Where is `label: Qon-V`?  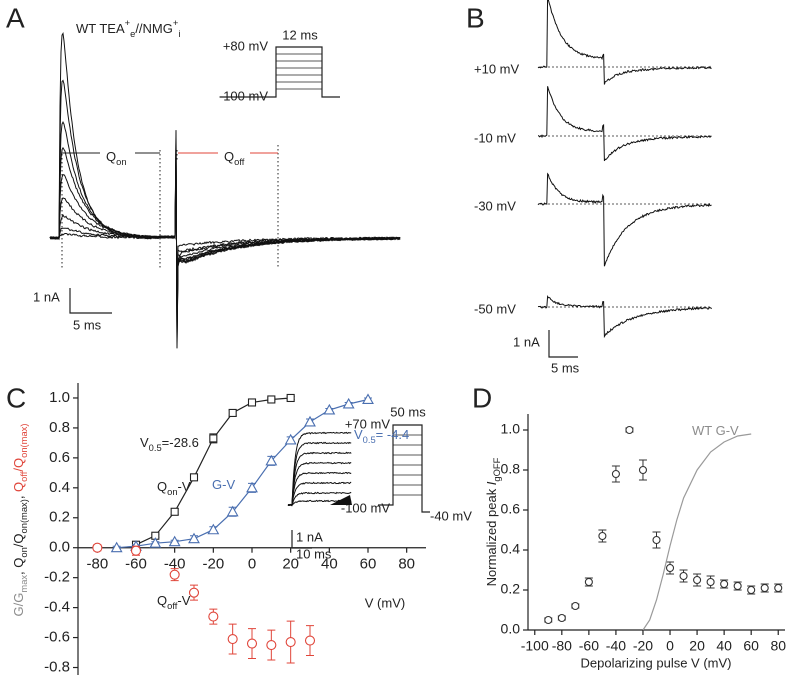
label: Qon-V is located at coordinates (174, 488).